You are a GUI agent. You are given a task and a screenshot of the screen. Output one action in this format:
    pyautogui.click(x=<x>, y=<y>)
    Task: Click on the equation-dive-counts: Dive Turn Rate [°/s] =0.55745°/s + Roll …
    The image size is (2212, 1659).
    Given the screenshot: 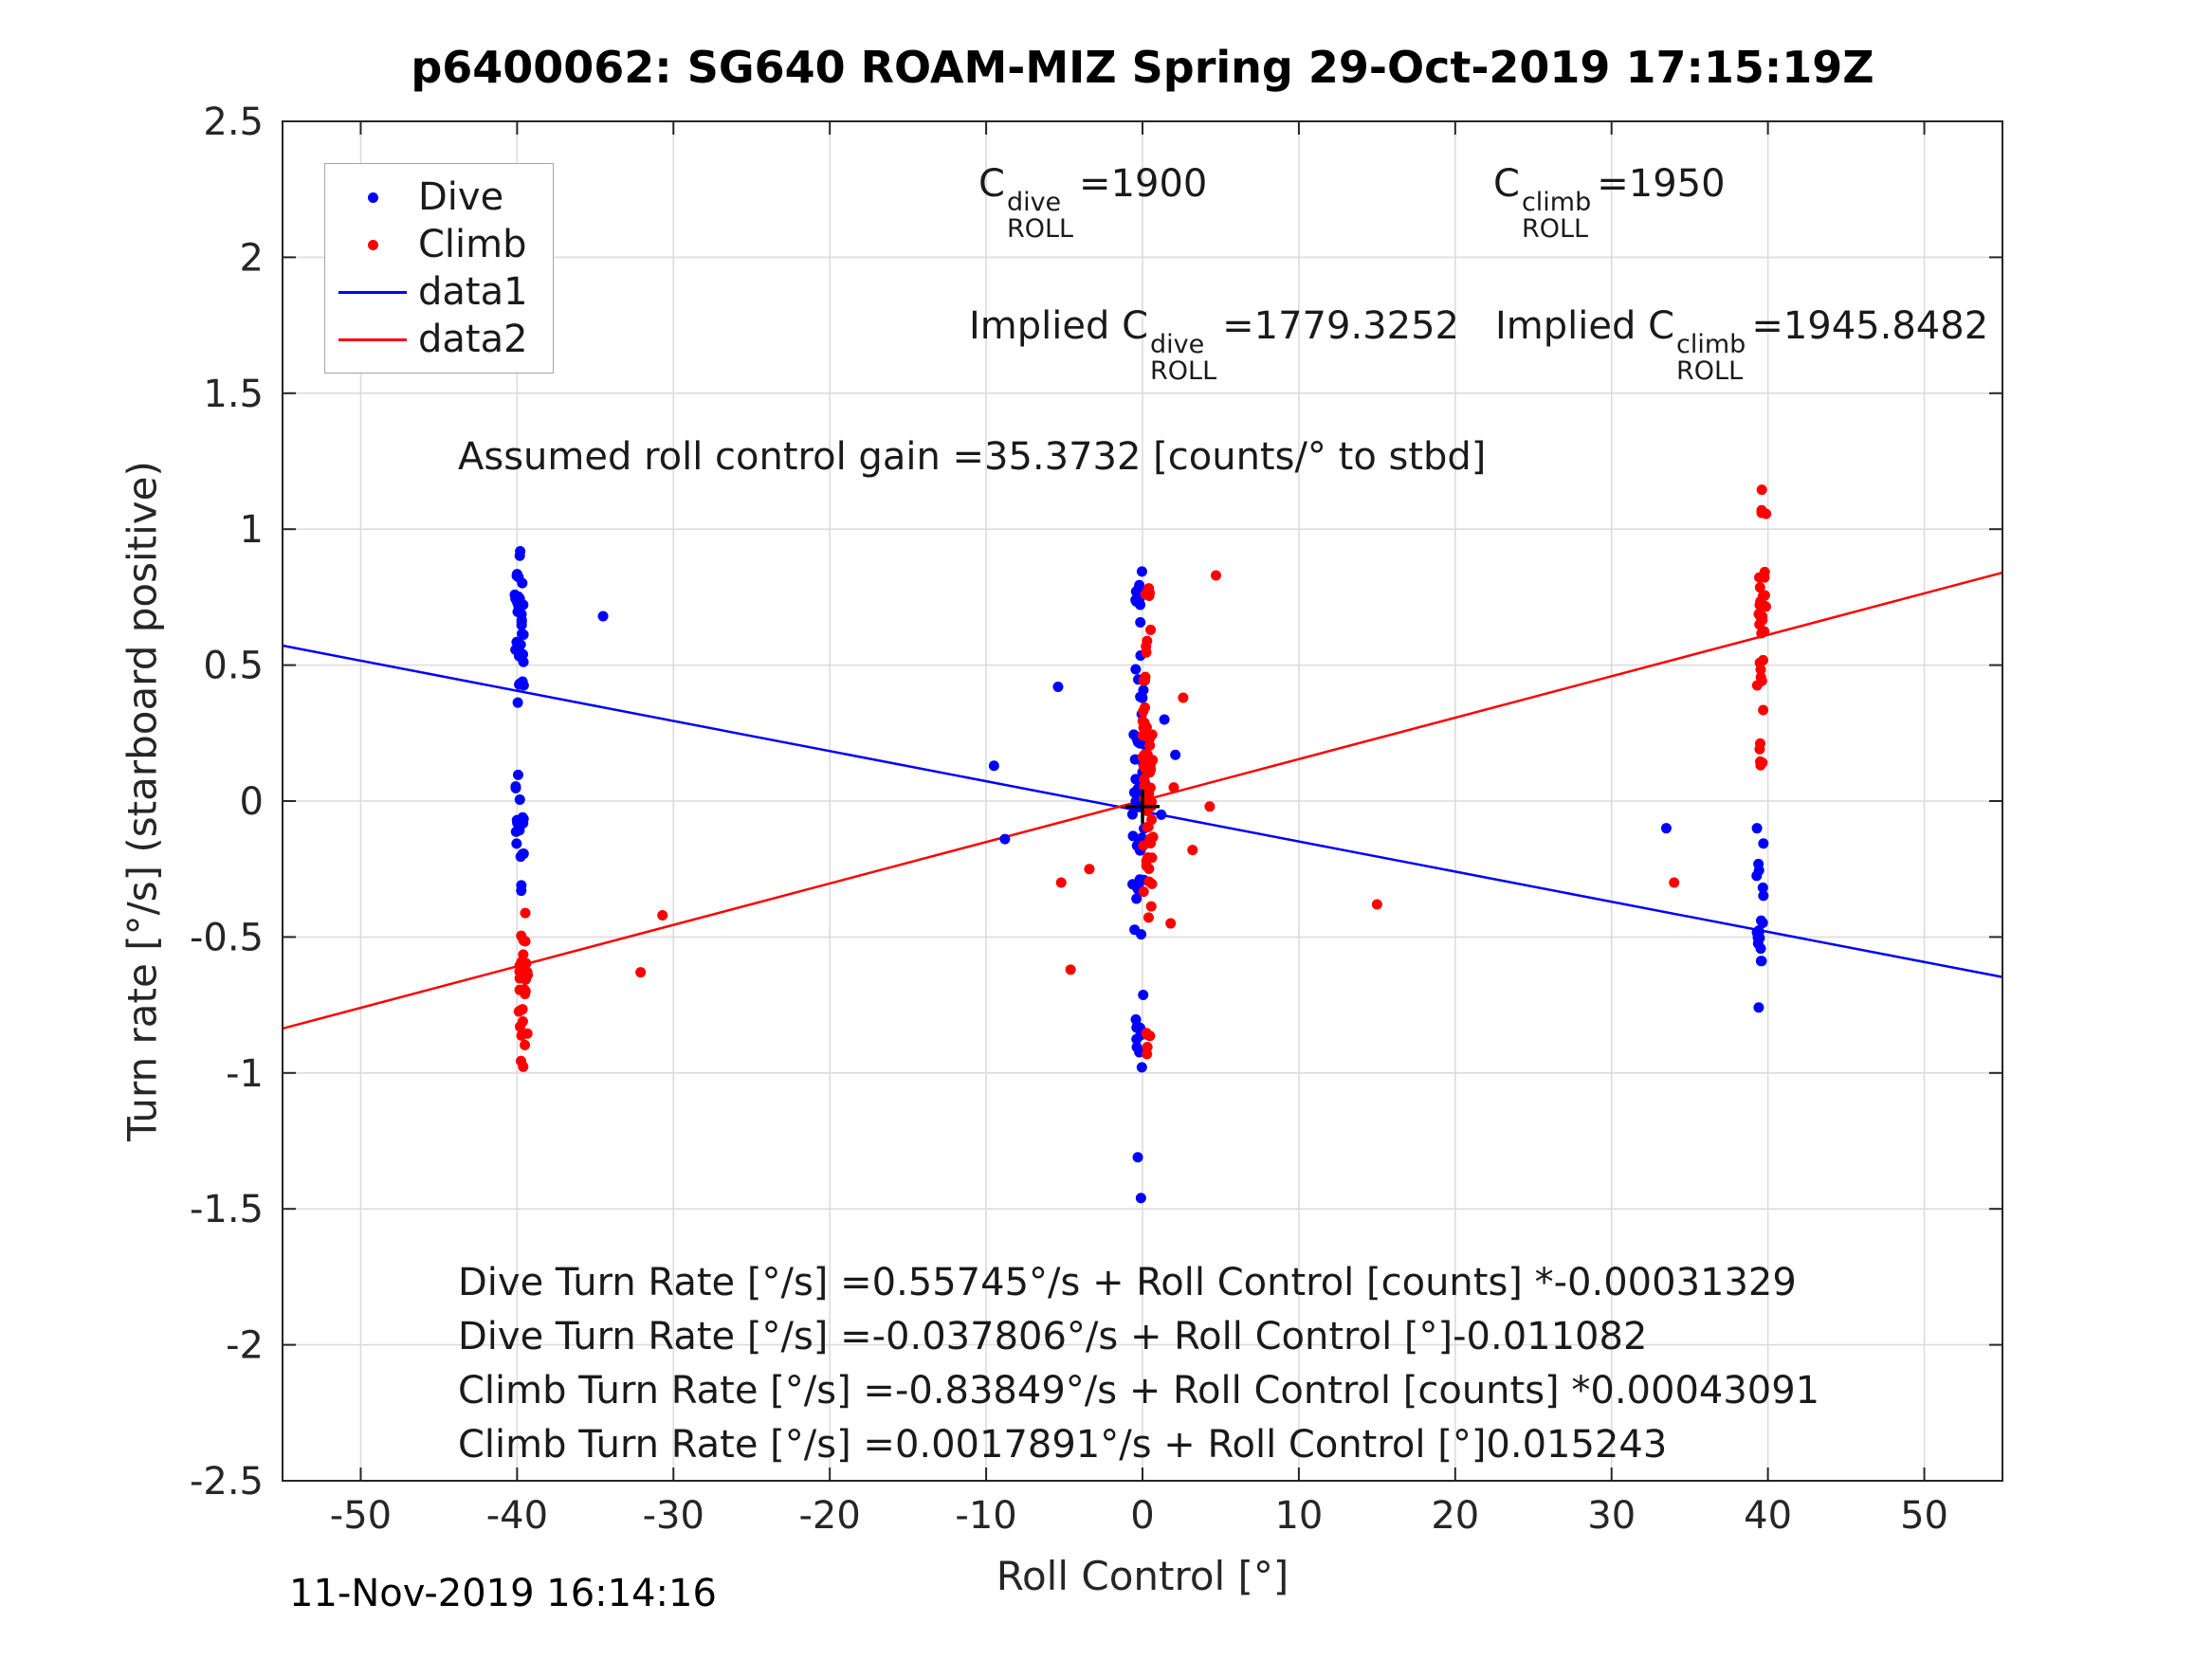 What is the action you would take?
    pyautogui.click(x=1127, y=1282)
    